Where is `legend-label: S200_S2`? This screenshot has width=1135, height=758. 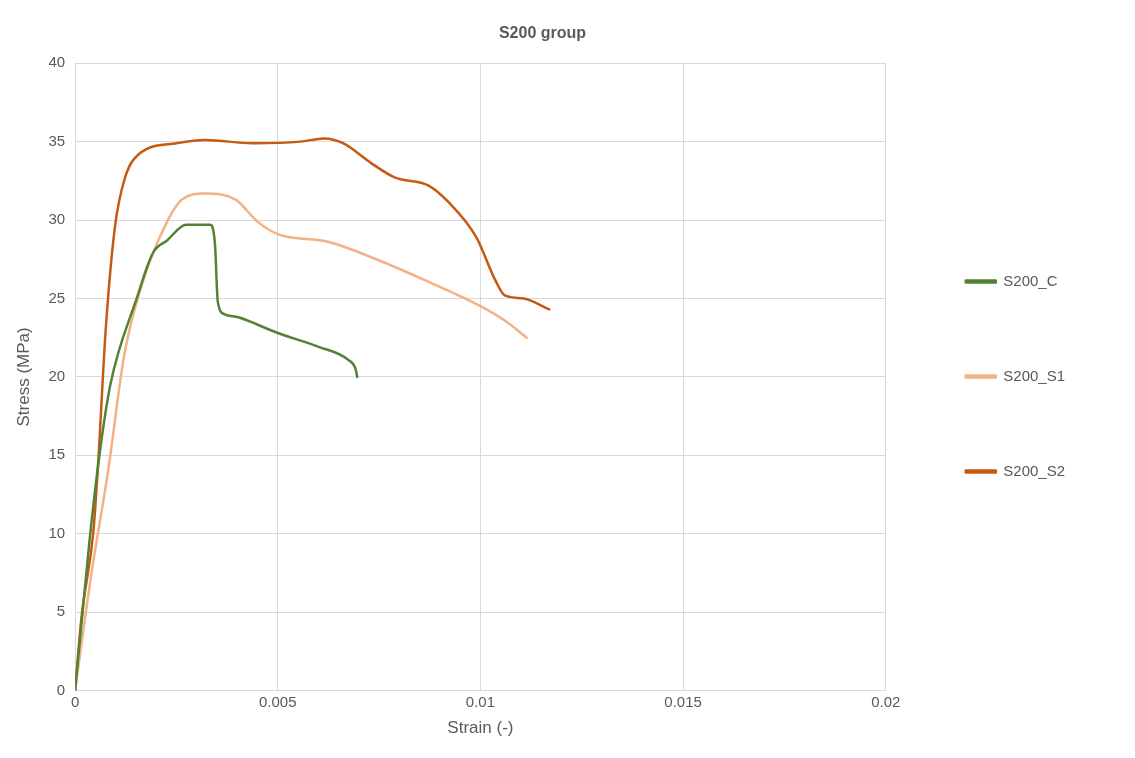 legend-label: S200_S2 is located at coordinates (1034, 470).